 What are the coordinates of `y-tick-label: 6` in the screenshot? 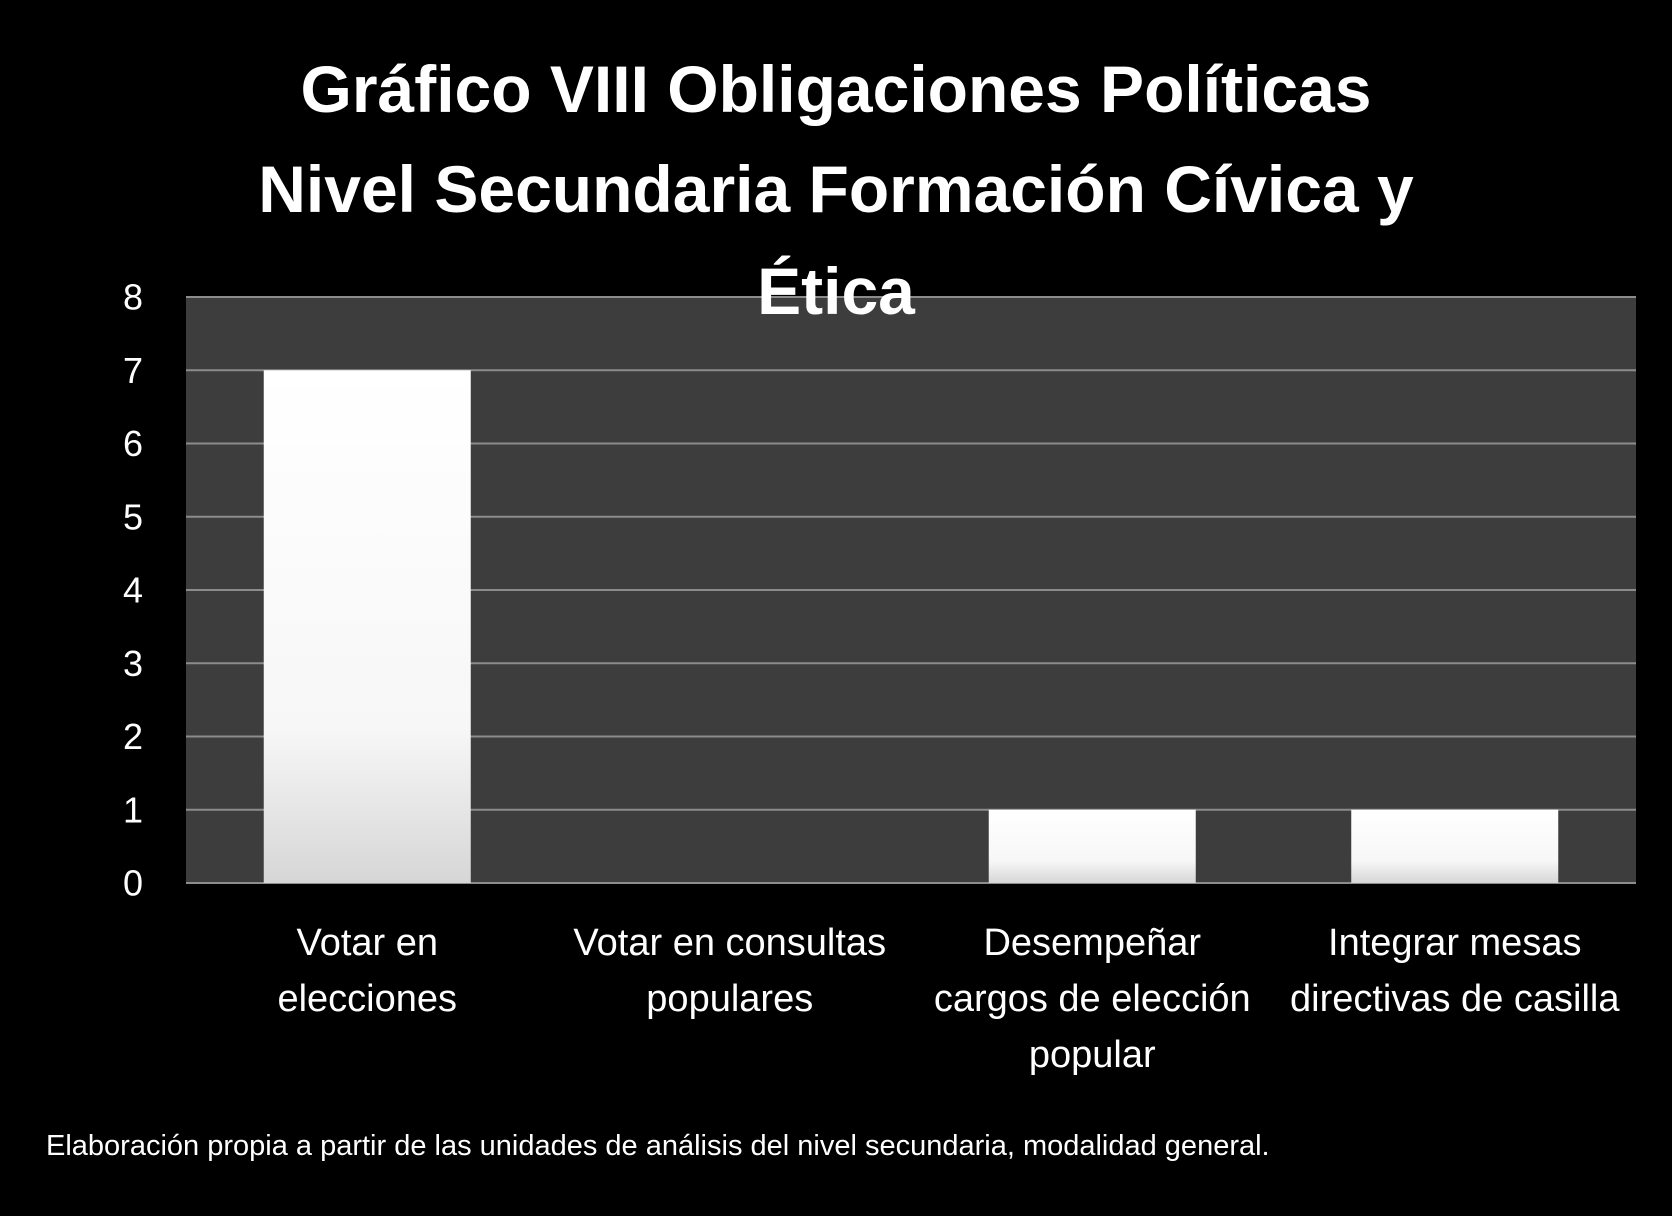 It's located at (133, 443).